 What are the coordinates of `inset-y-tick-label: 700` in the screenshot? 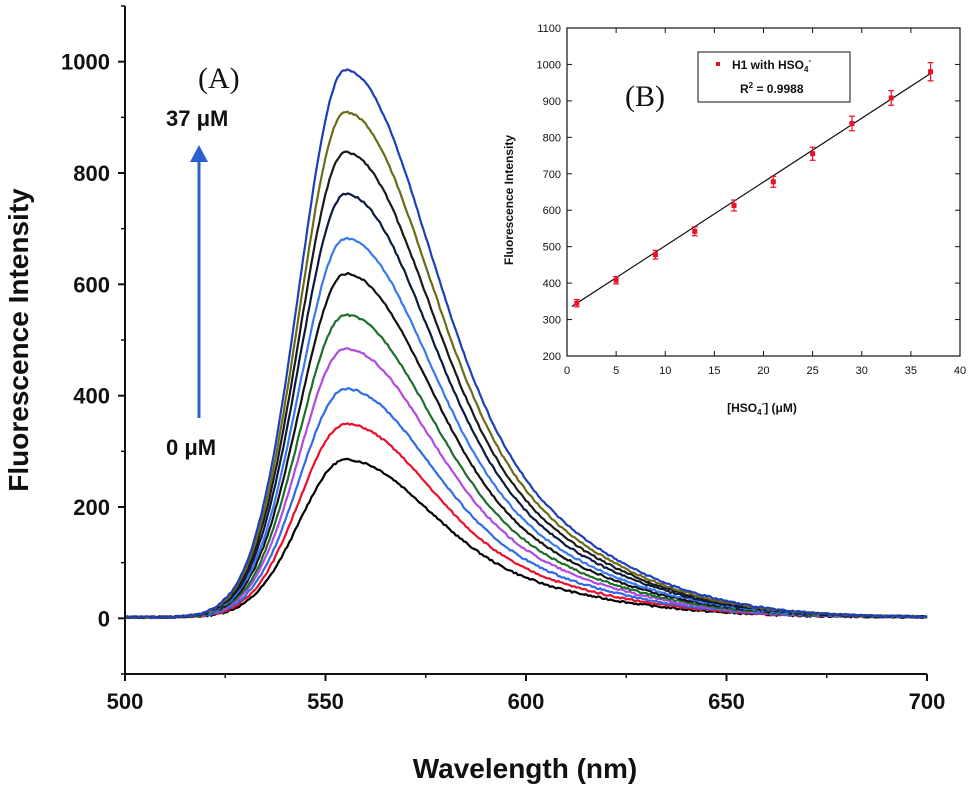 It's located at (552, 175).